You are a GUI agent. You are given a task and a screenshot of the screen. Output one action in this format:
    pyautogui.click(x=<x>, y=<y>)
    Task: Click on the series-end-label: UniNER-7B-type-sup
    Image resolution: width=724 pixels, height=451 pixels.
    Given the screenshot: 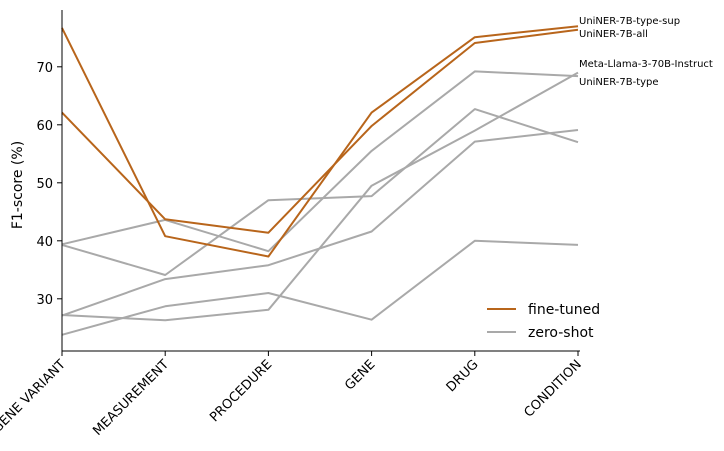 What is the action you would take?
    pyautogui.click(x=629, y=21)
    